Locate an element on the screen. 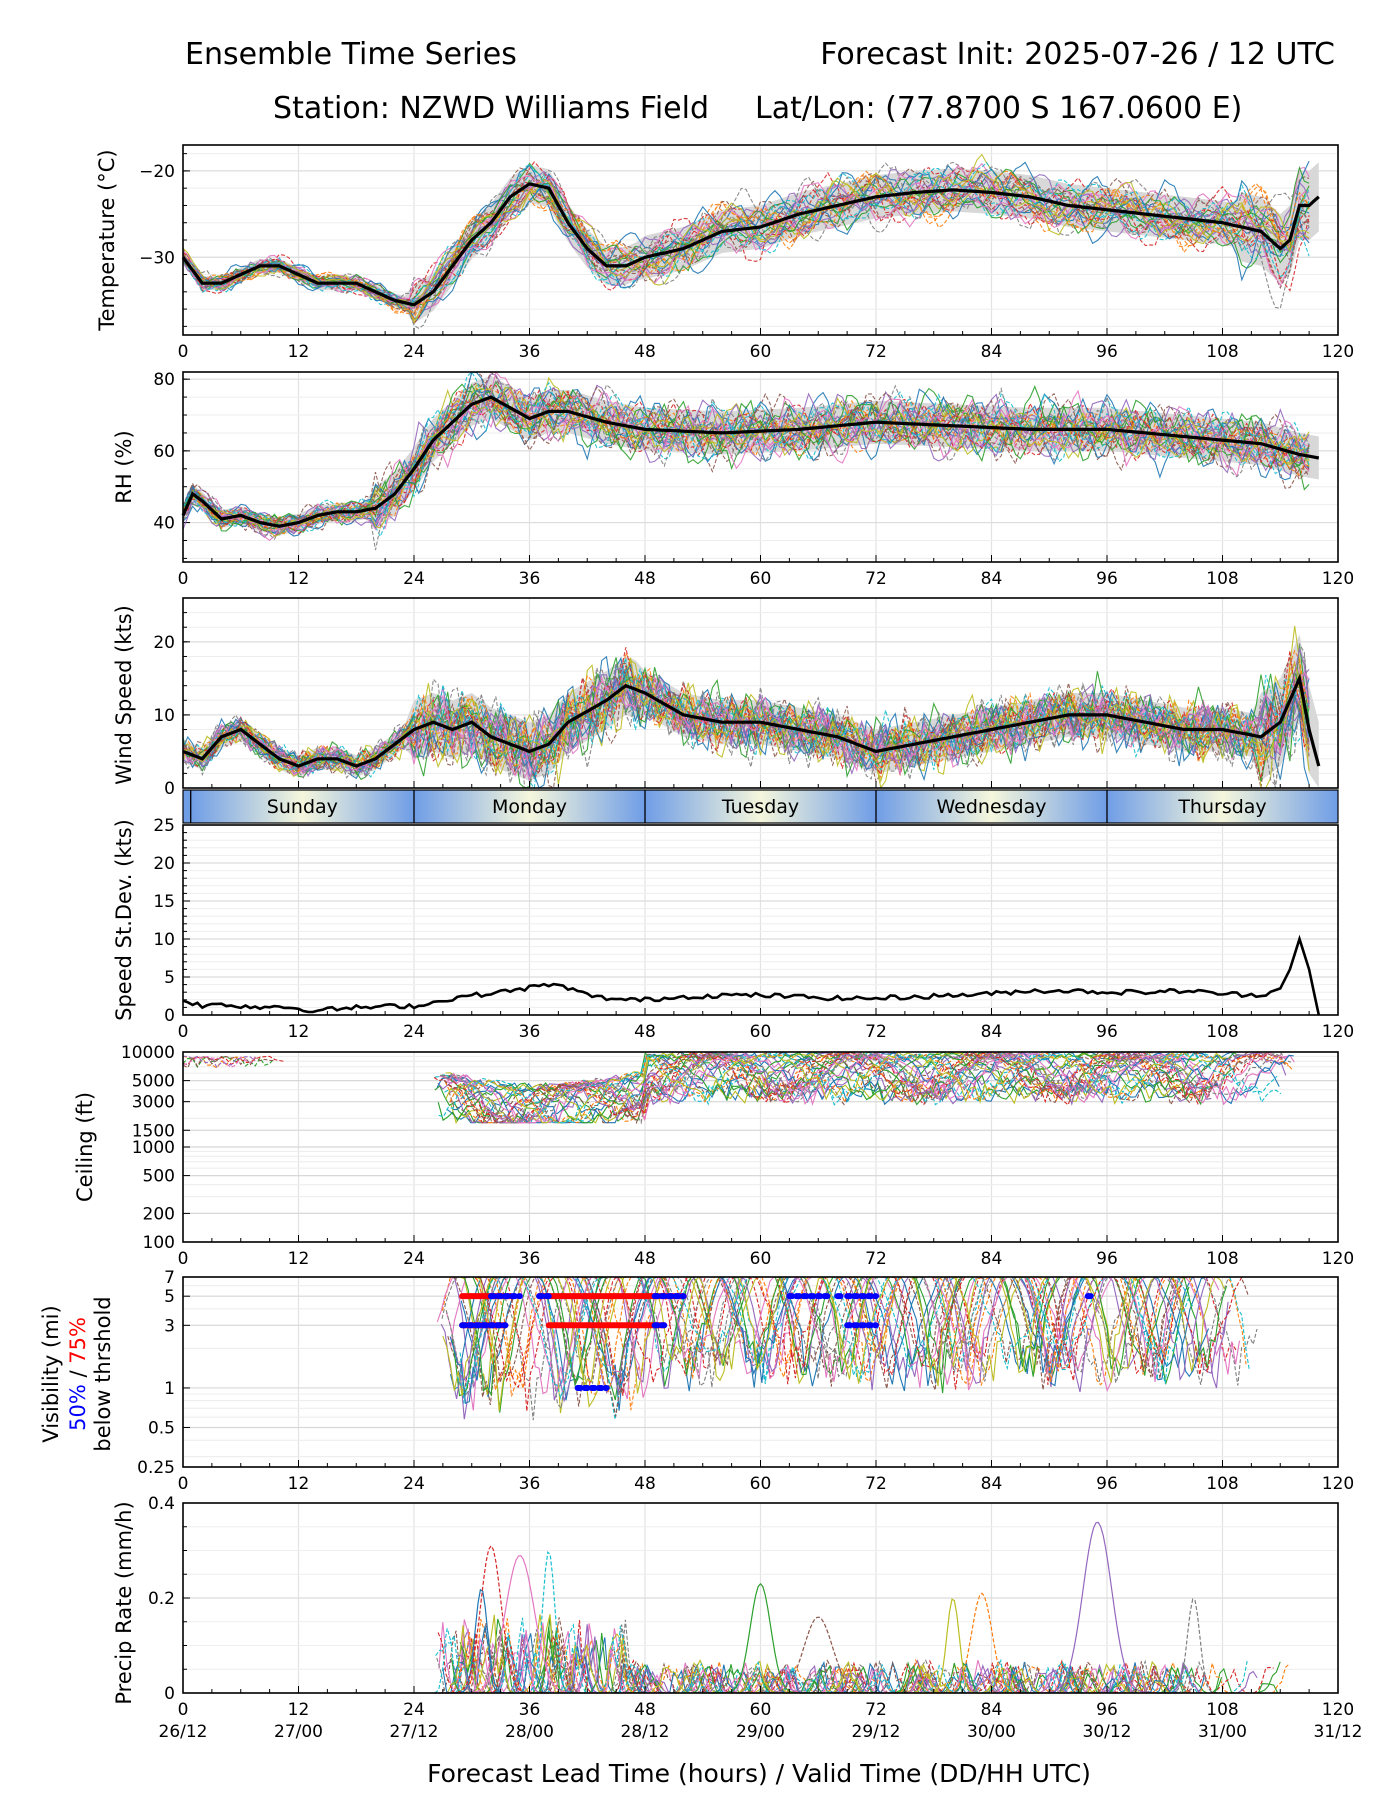 The image size is (1400, 1800). day-strip-cell is located at coordinates (760, 806).